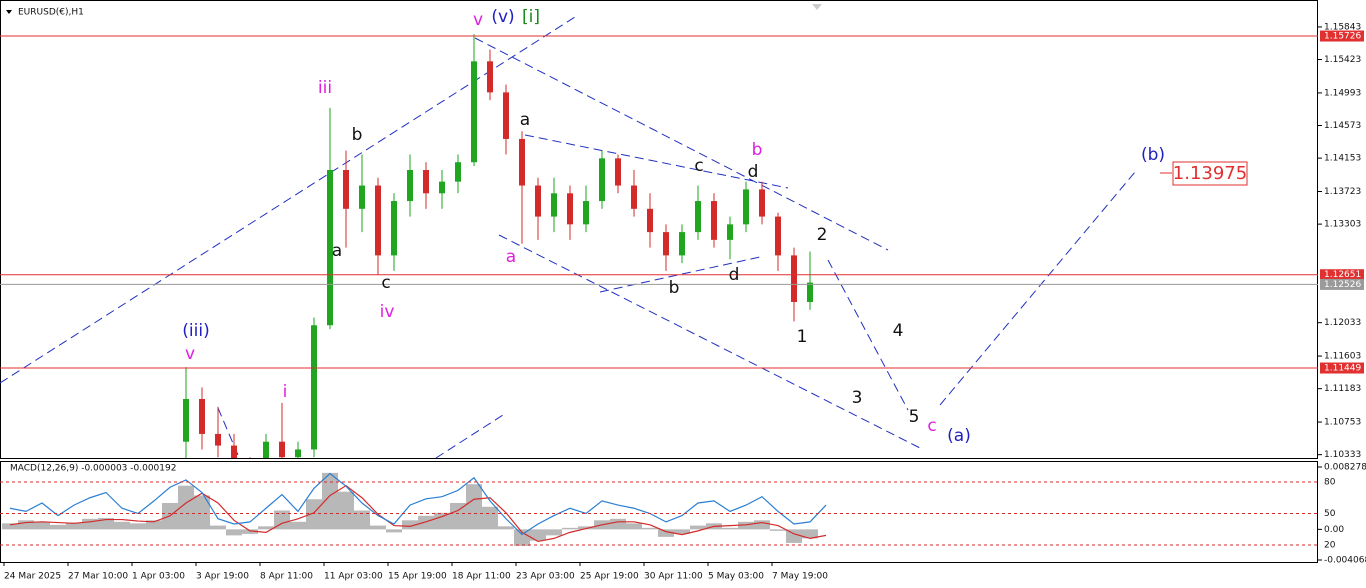 This screenshot has height=588, width=1366. What do you see at coordinates (1330, 514) in the screenshot?
I see `y2-tick-label: 50` at bounding box center [1330, 514].